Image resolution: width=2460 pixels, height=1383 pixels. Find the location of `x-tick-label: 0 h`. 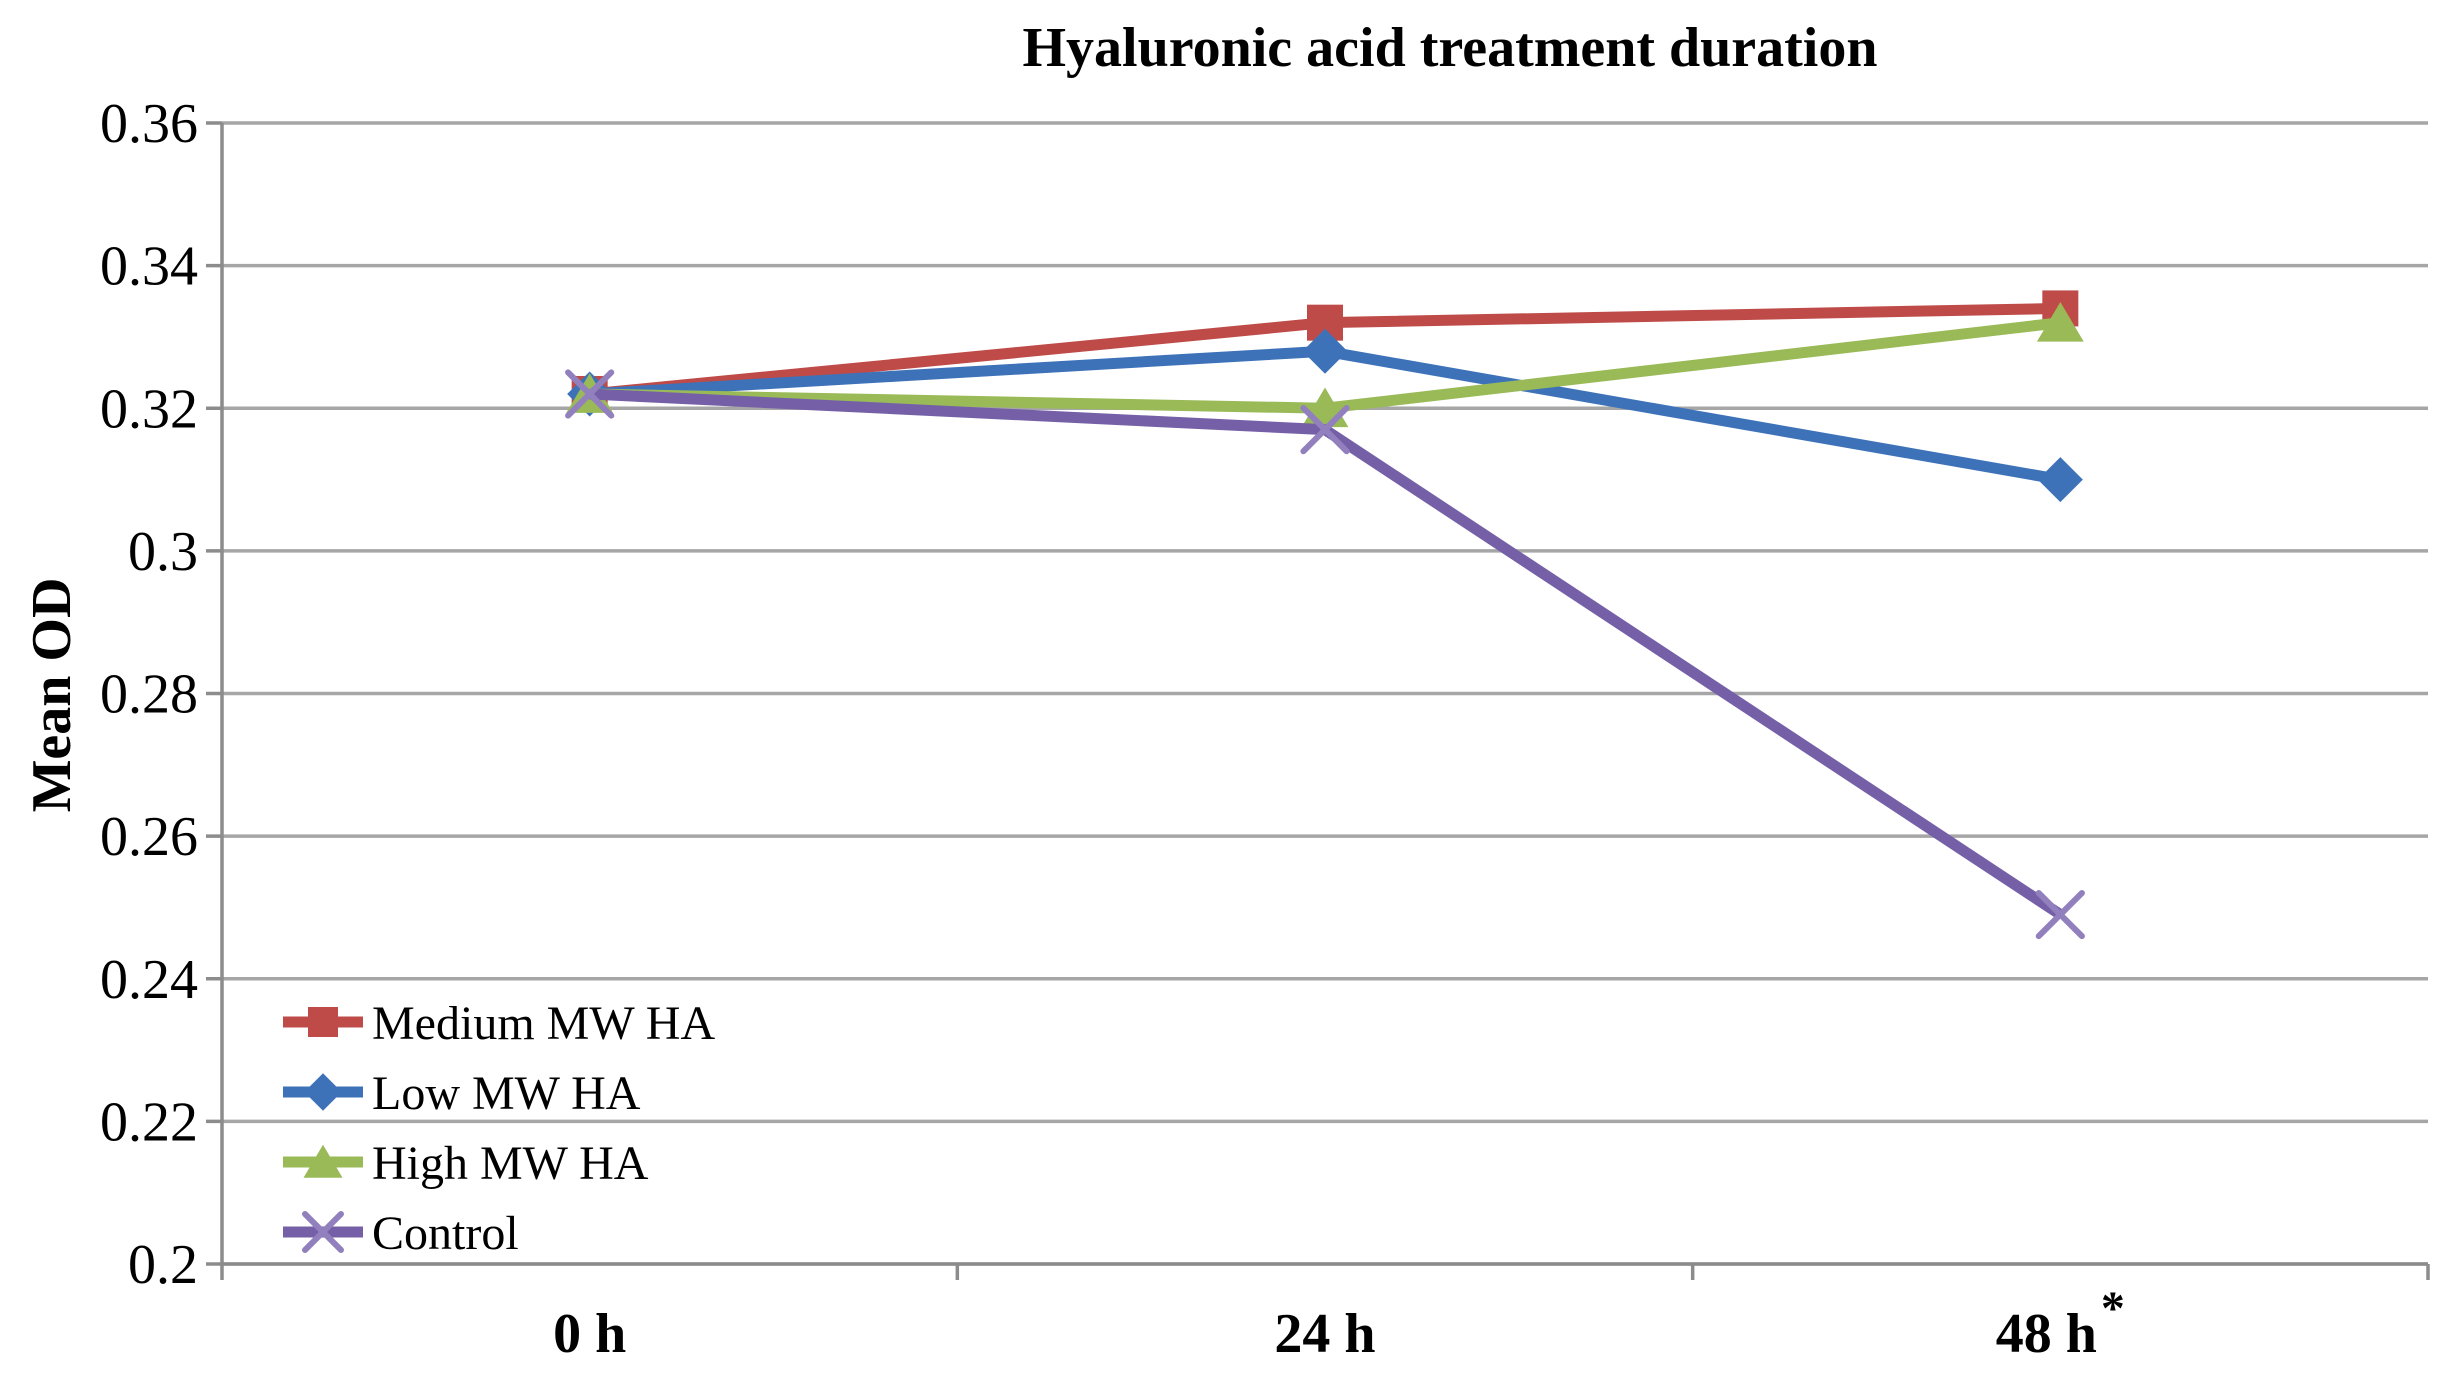

x-tick-label: 0 h is located at coordinates (589, 1334).